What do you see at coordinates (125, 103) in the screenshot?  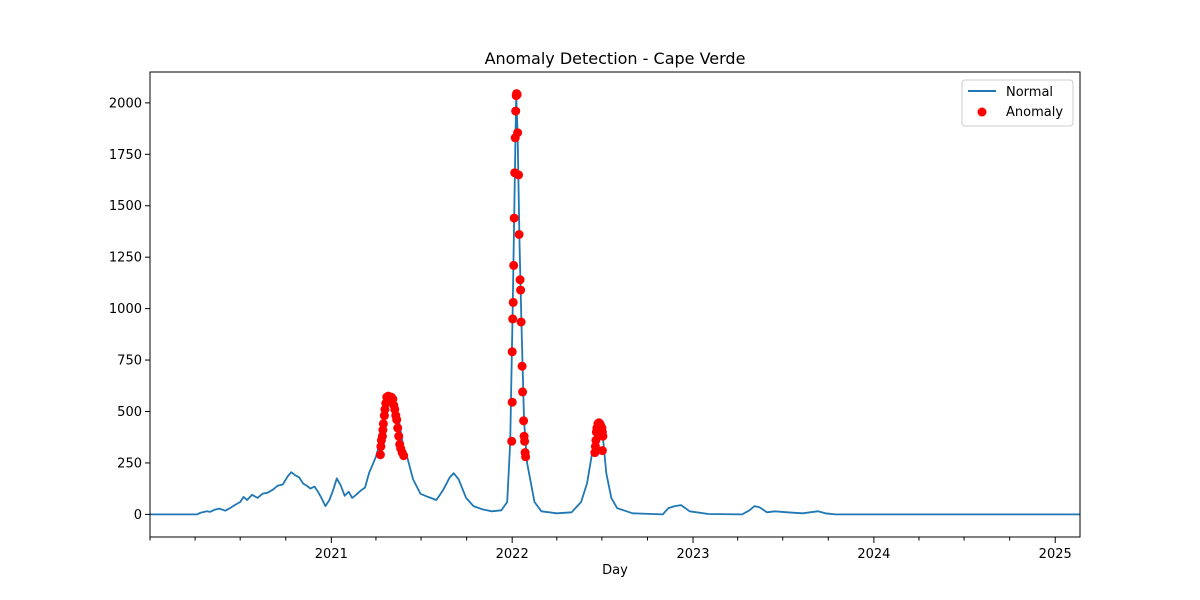 I see `y-tick-label: 2000` at bounding box center [125, 103].